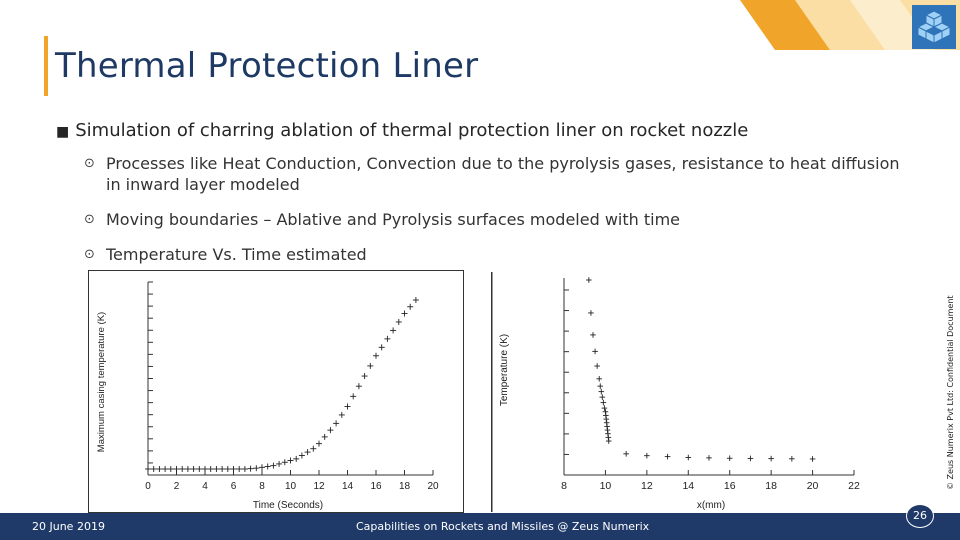 The image size is (960, 540). I want to click on x-tick-label: 0, so click(148, 486).